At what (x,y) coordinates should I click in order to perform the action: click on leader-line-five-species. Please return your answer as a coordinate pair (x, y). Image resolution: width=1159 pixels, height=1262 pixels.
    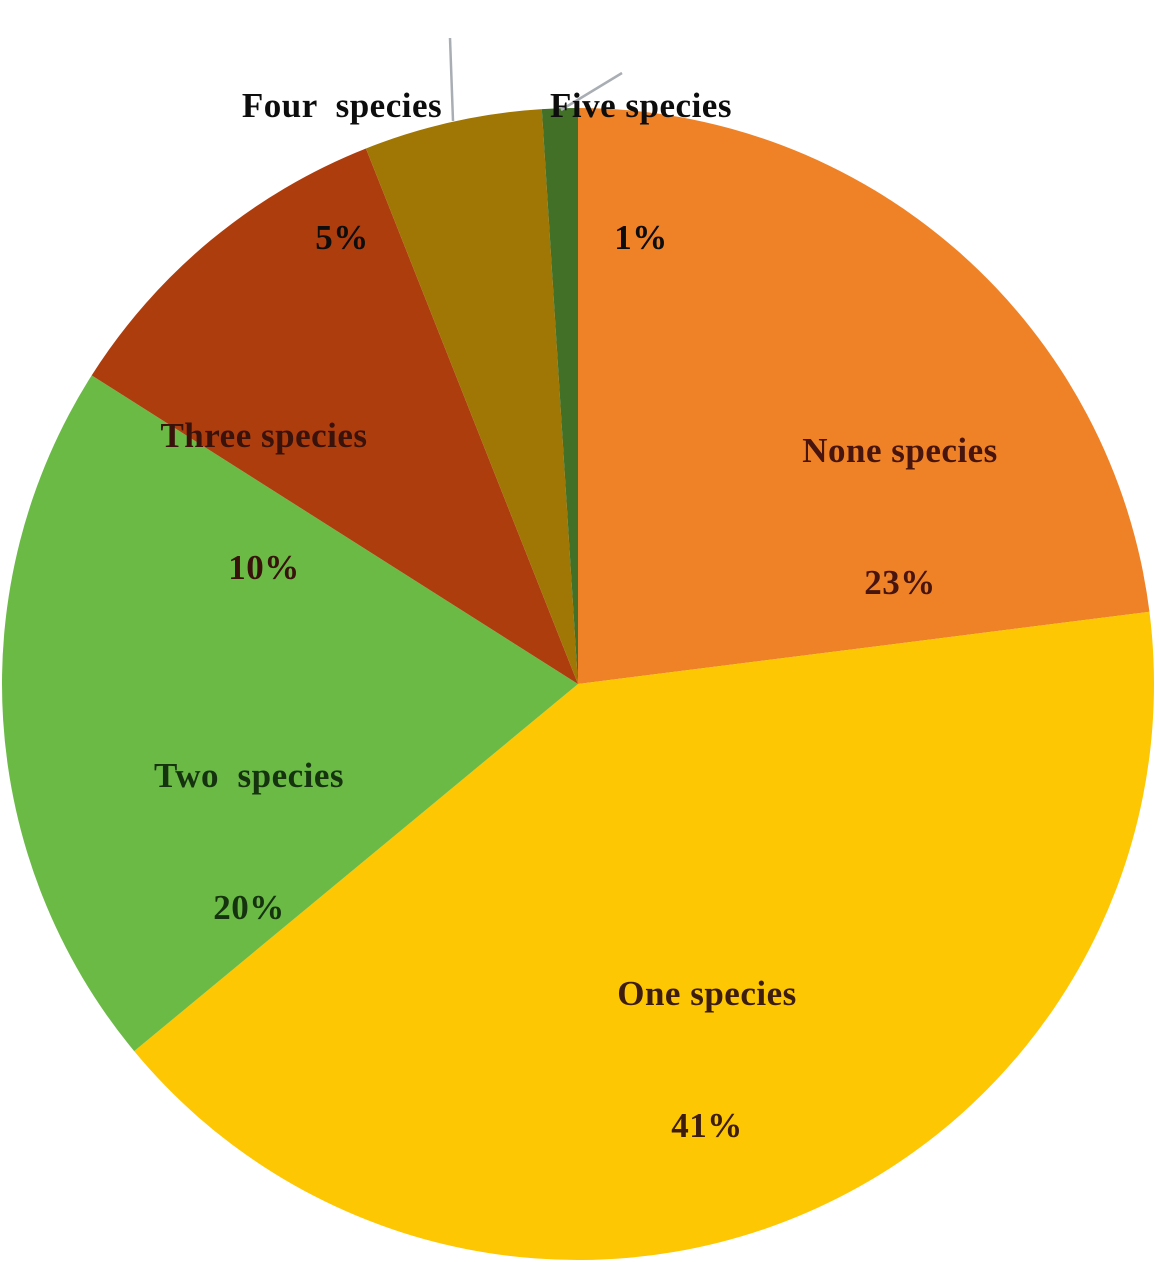
    Looking at the image, I should click on (591, 91).